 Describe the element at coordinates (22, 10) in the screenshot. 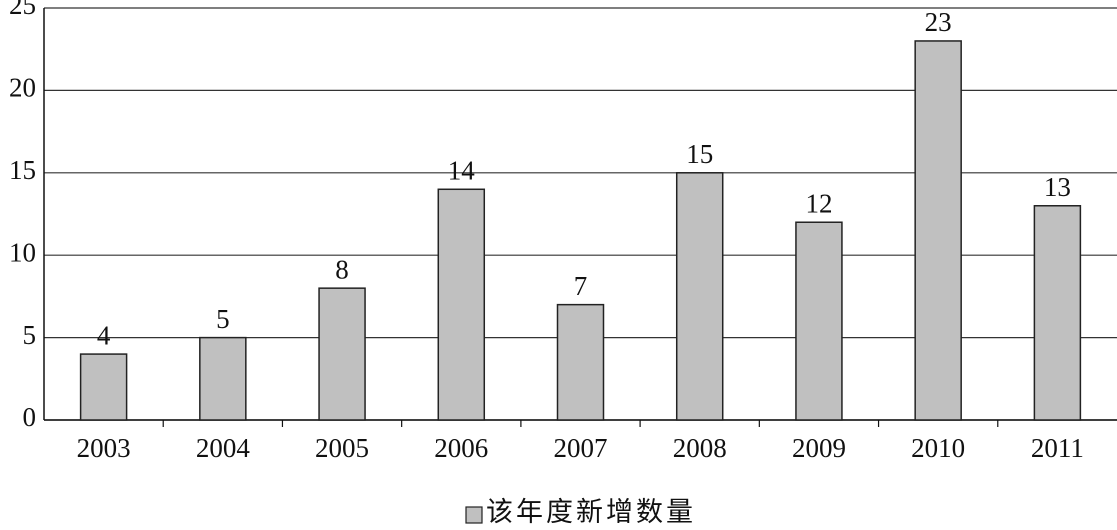

I see `y-tick-label: 25` at that location.